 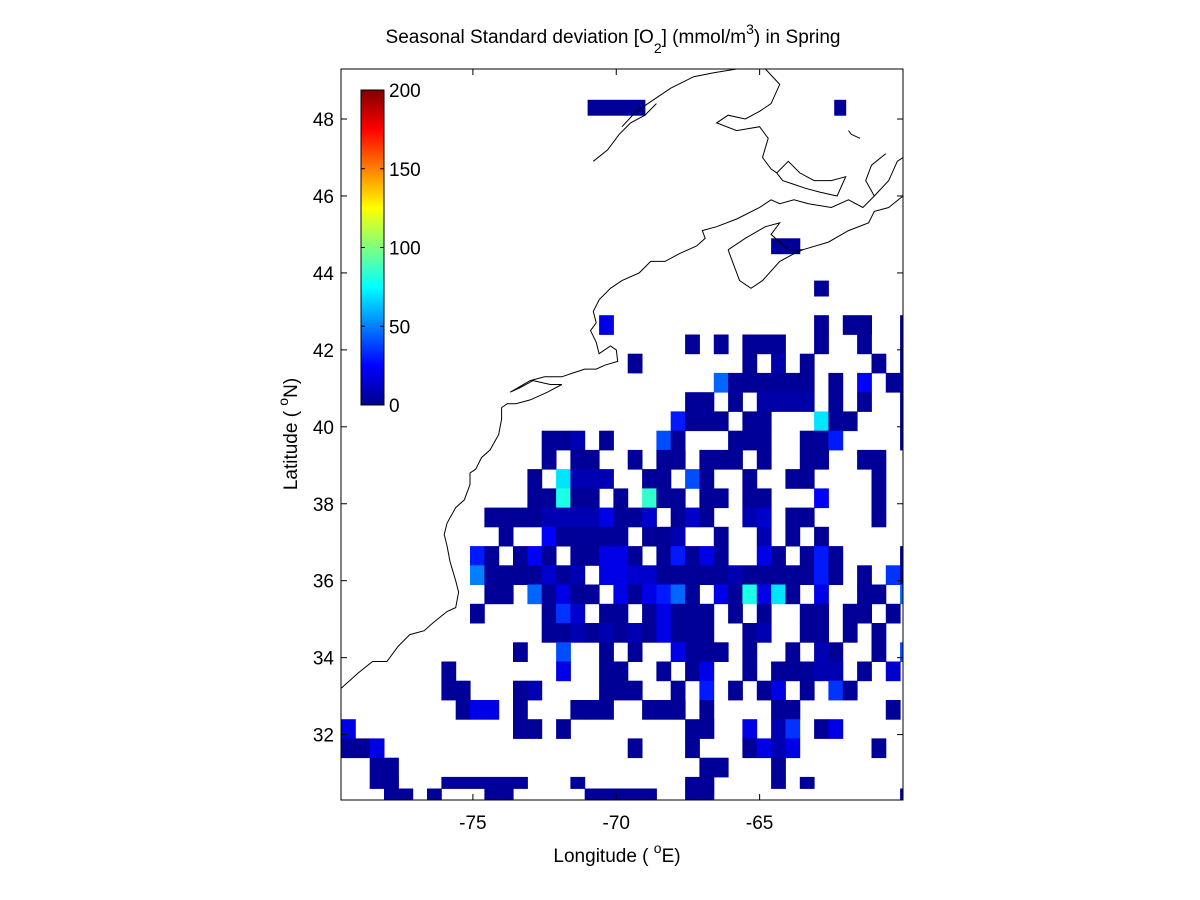 What do you see at coordinates (323, 197) in the screenshot?
I see `y-tick-label-7: 46` at bounding box center [323, 197].